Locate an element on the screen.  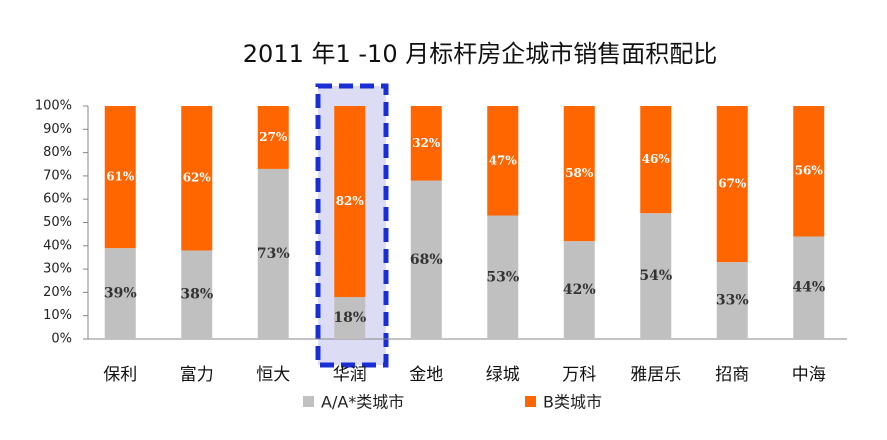
value-label: 38% is located at coordinates (196, 295).